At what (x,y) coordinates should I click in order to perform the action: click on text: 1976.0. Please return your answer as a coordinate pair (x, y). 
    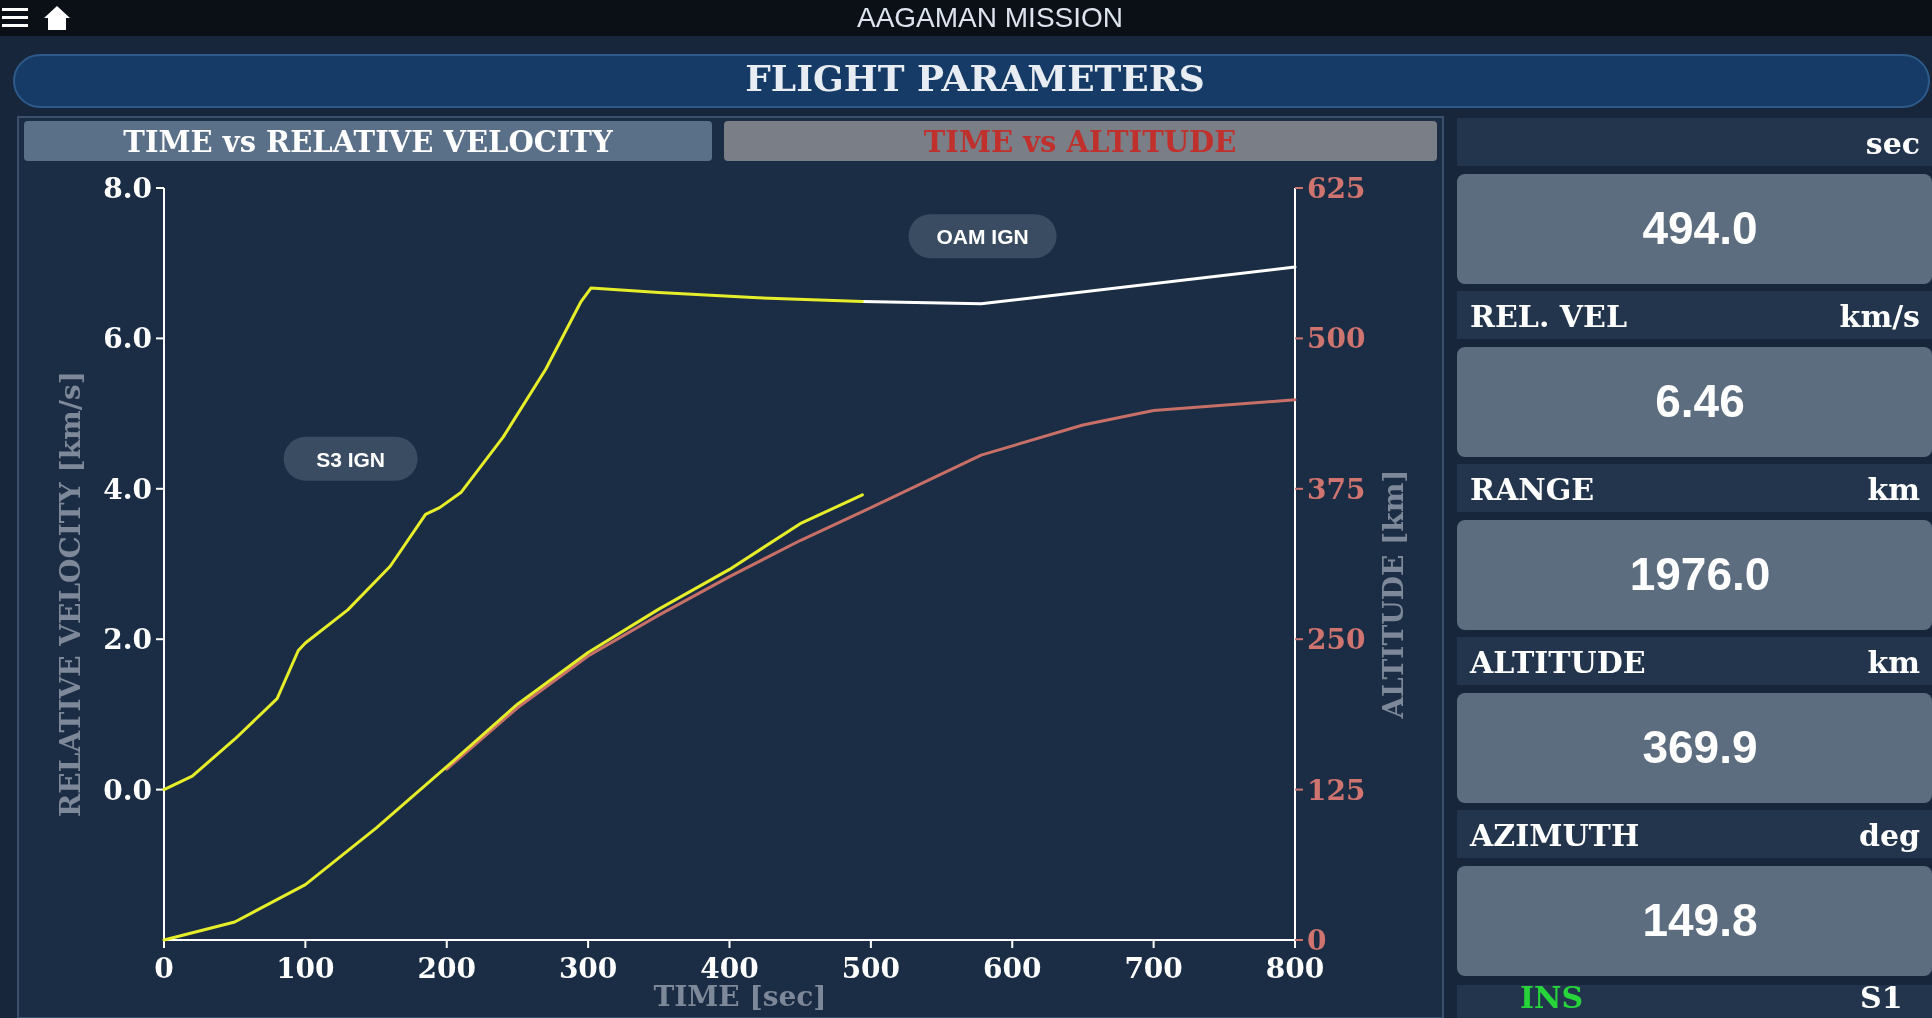
    Looking at the image, I should click on (1700, 574).